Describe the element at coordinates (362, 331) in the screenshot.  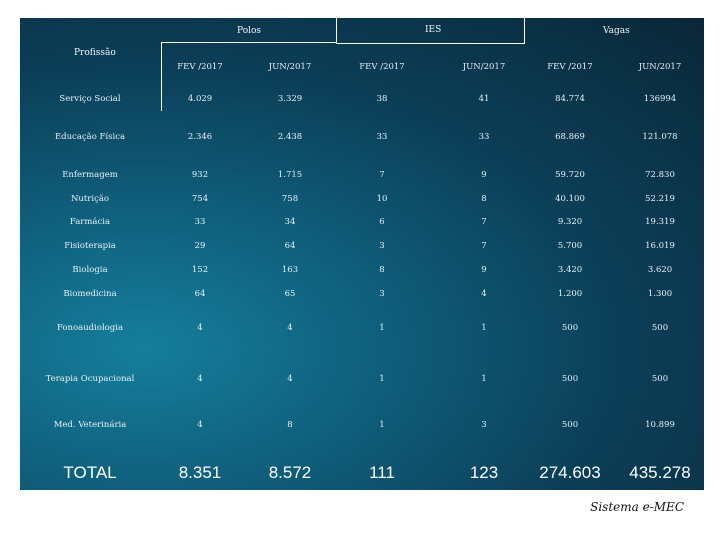
I see `table-row: Fonoaudiologia 4 4 1 1 500 500` at that location.